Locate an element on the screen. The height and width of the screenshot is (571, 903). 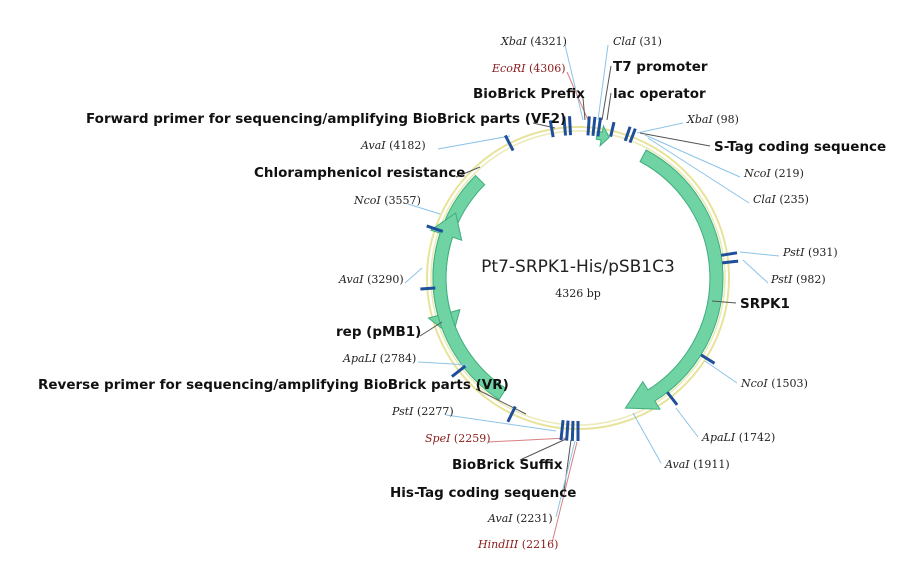
site-label-pst982: PstI (982) is located at coordinates (798, 279).